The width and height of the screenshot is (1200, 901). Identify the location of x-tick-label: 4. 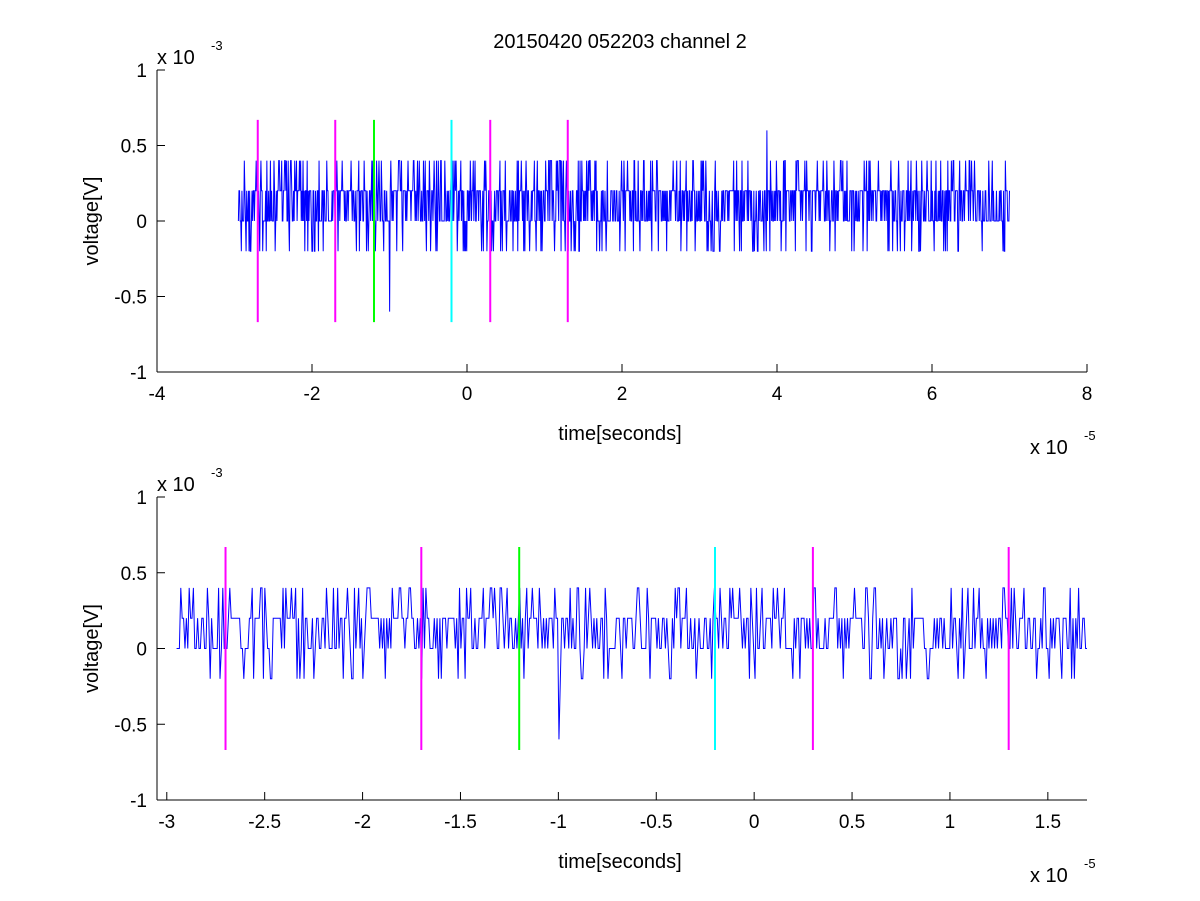
(777, 394).